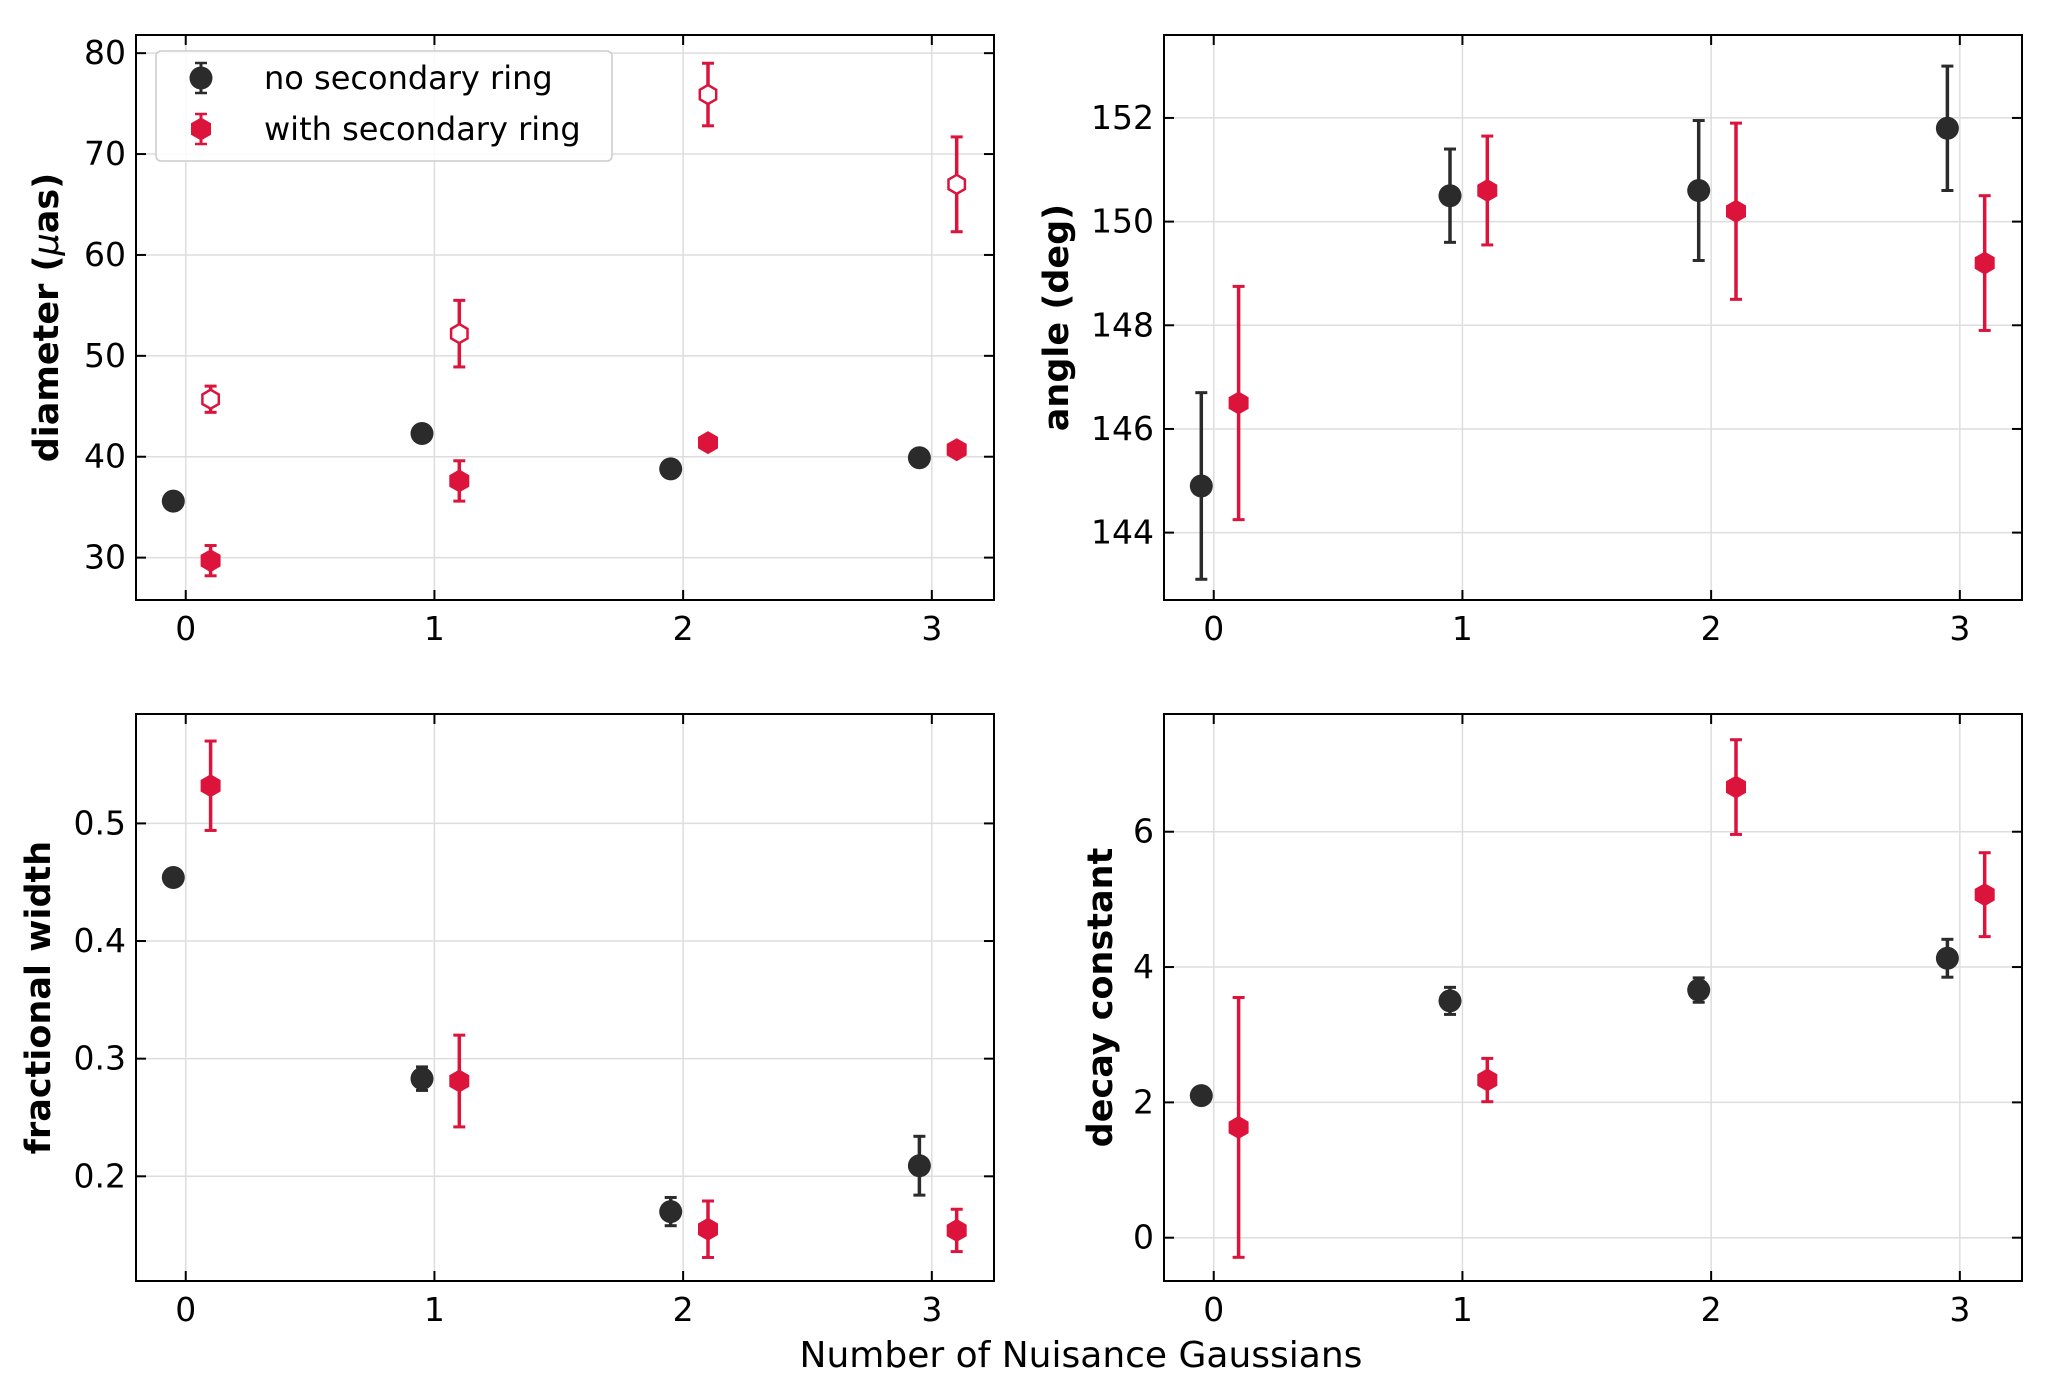 The width and height of the screenshot is (2045, 1378). What do you see at coordinates (1081, 1355) in the screenshot?
I see `shared-x-axis-label: Number of Nuisance Gaussians` at bounding box center [1081, 1355].